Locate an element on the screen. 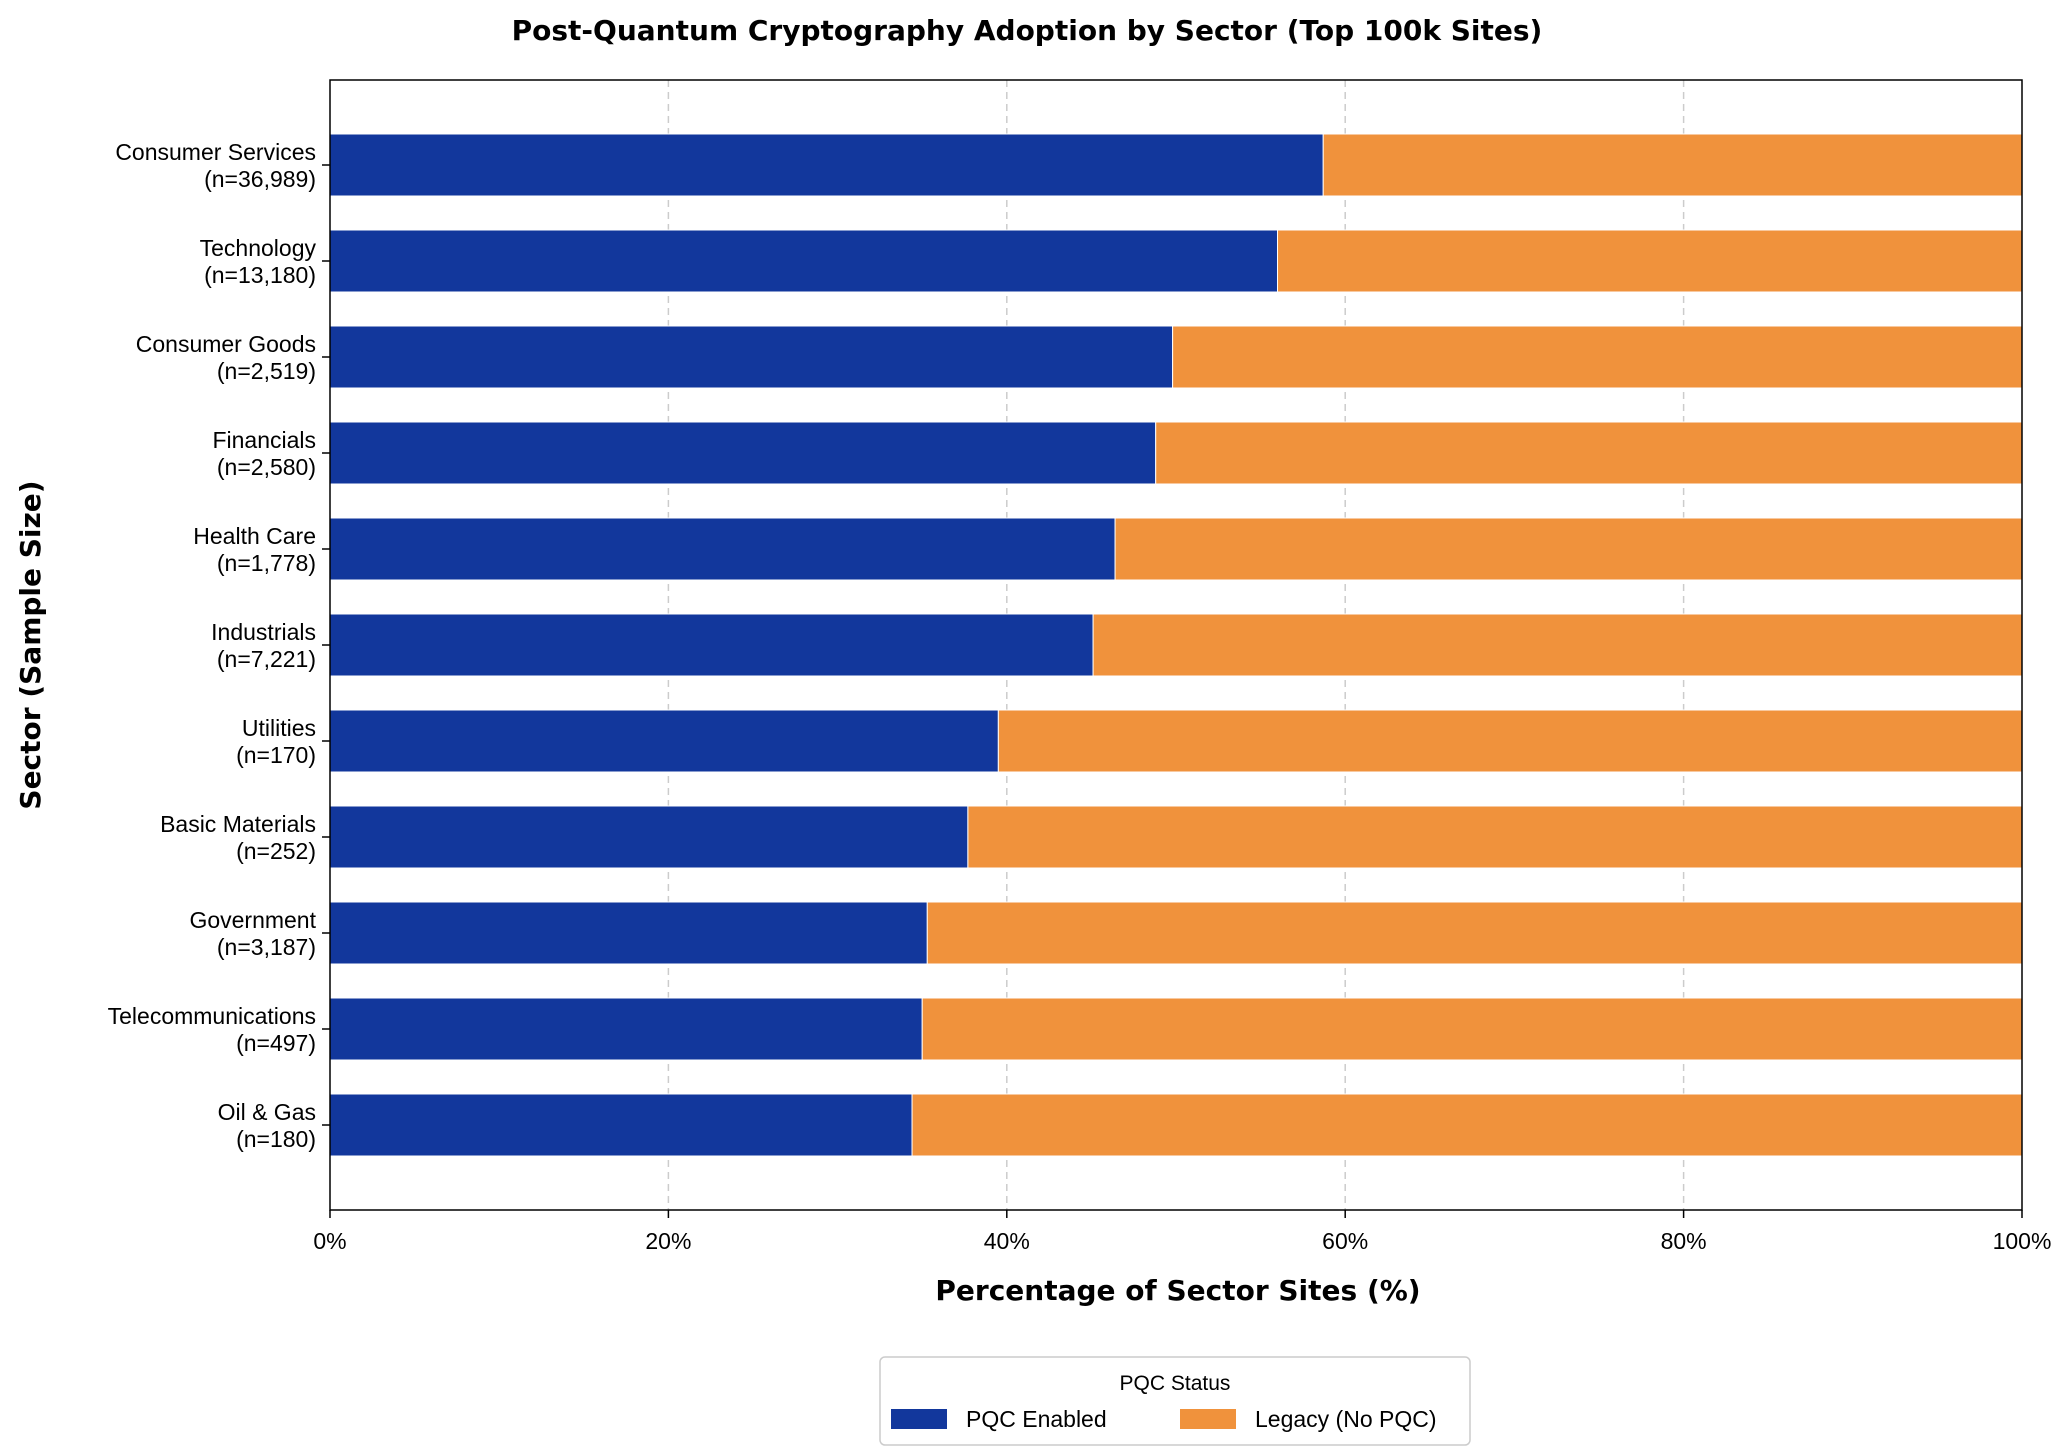 This screenshot has width=2057, height=1454. y-category-label: Telecommunications is located at coordinates (212, 1016).